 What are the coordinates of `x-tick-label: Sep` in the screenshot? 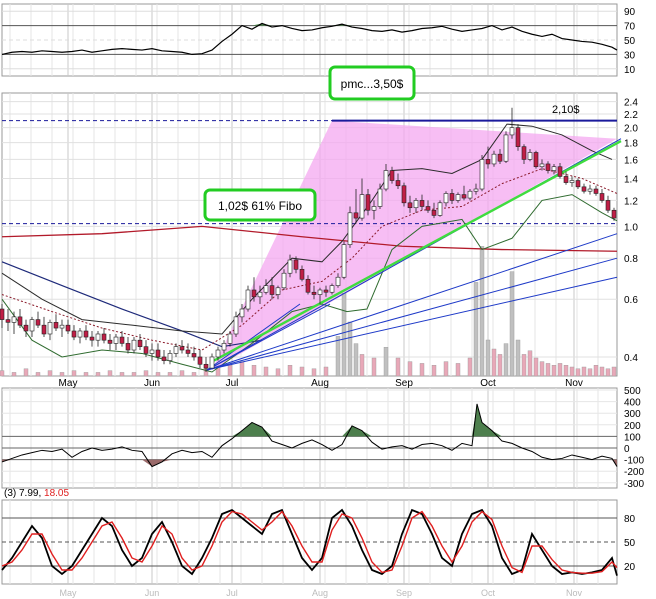 It's located at (404, 383).